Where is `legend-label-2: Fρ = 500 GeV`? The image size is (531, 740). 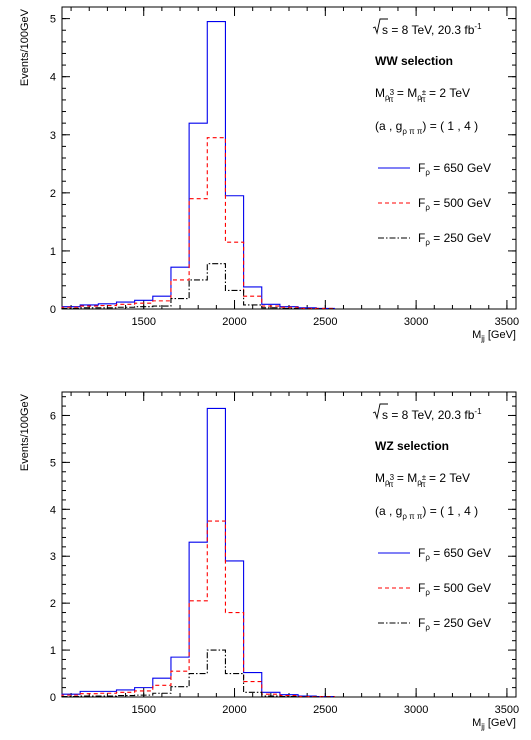
legend-label-2: Fρ = 500 GeV is located at coordinates (454, 589).